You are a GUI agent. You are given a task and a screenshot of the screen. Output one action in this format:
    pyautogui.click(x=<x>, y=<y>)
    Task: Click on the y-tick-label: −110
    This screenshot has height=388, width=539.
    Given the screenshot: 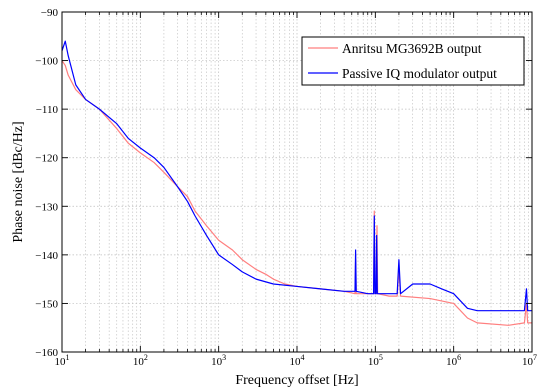 What is the action you would take?
    pyautogui.click(x=47, y=110)
    